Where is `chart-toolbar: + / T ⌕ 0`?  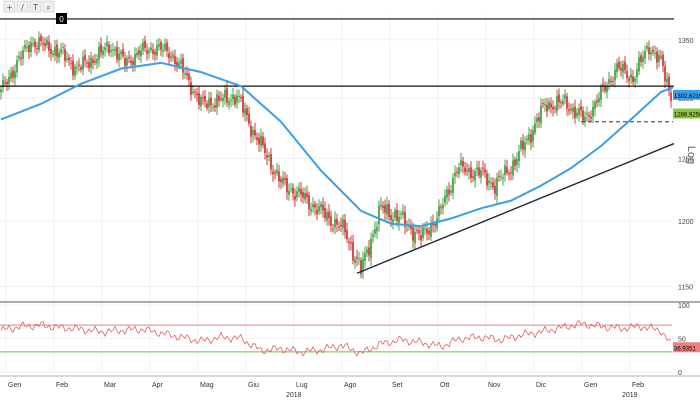
chart-toolbar: + / T ⌕ 0 is located at coordinates (35, 12).